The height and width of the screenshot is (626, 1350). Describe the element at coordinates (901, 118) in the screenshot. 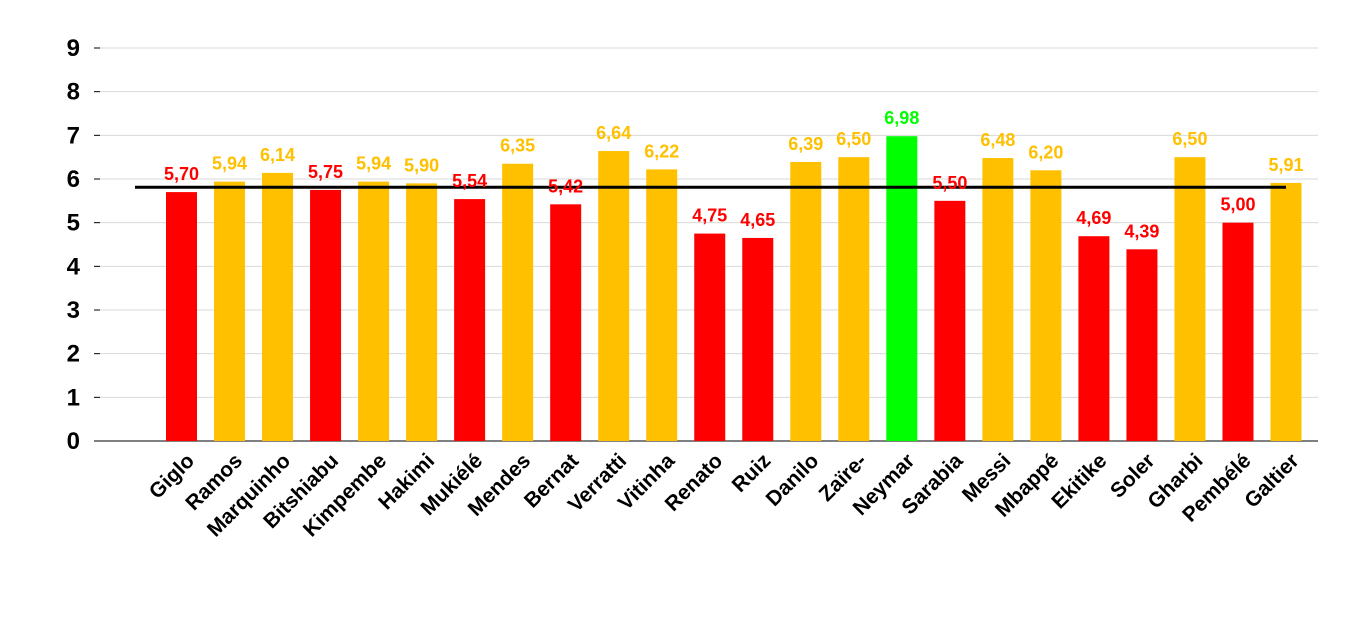

I see `data-label: 6,98` at that location.